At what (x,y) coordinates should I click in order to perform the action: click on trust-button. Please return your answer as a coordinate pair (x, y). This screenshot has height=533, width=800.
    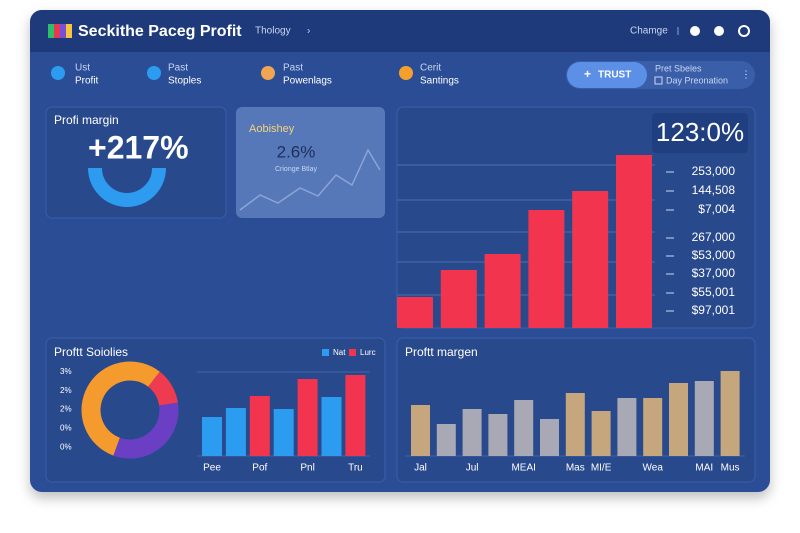
    Looking at the image, I should click on (607, 75).